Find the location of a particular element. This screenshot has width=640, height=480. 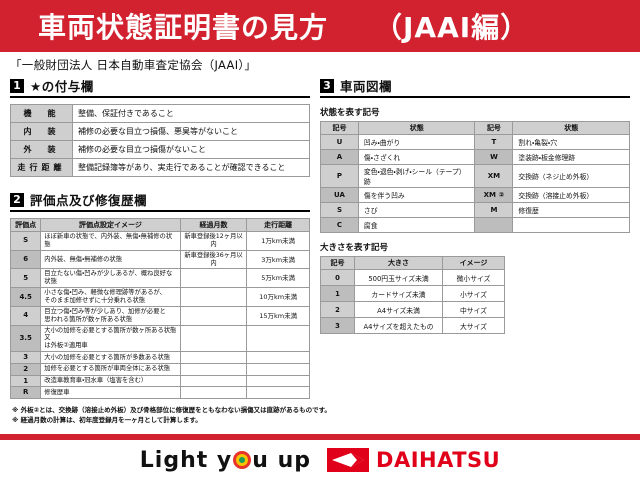

size-description: A4サイズ未満 is located at coordinates (398, 309).